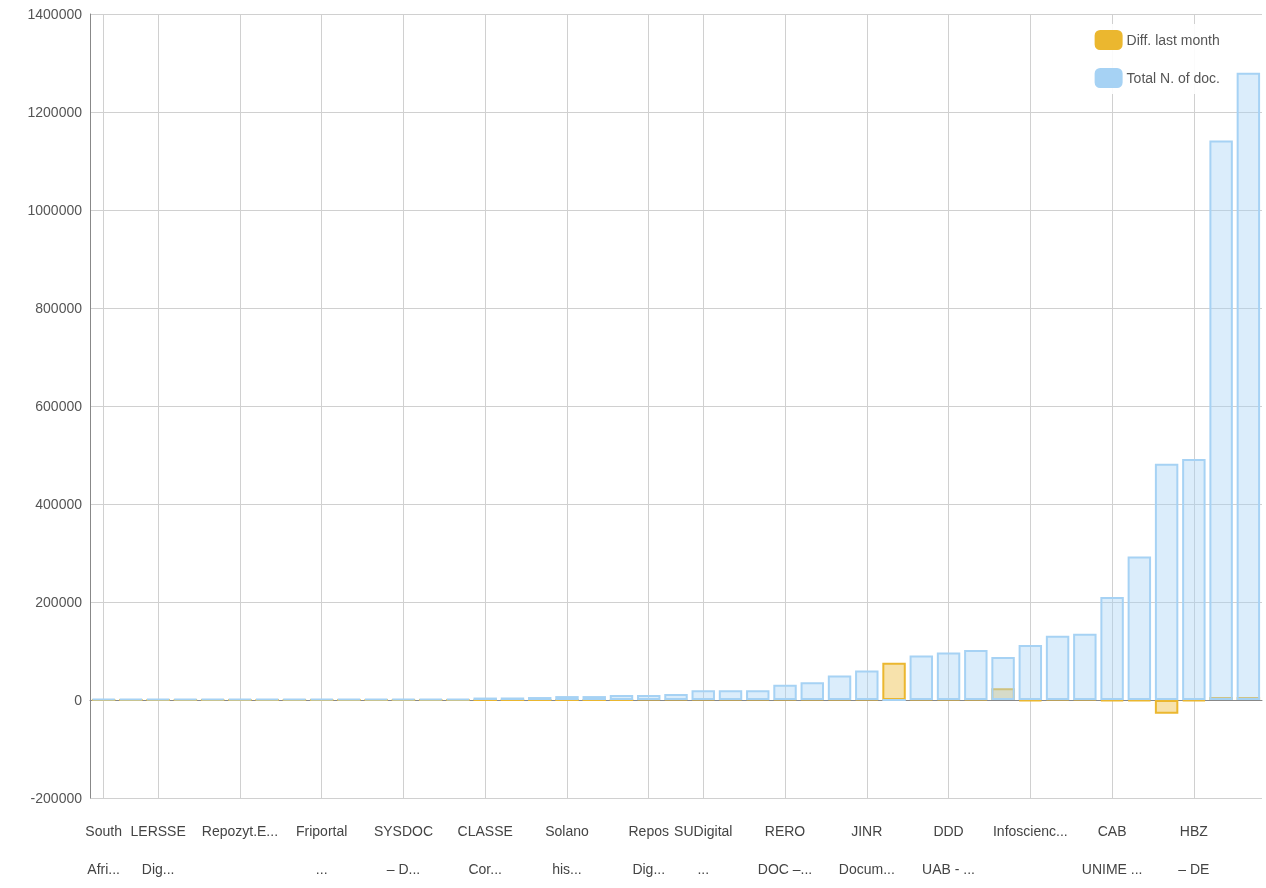 This screenshot has width=1266, height=888. What do you see at coordinates (59, 308) in the screenshot?
I see `y-tick-label: 800000` at bounding box center [59, 308].